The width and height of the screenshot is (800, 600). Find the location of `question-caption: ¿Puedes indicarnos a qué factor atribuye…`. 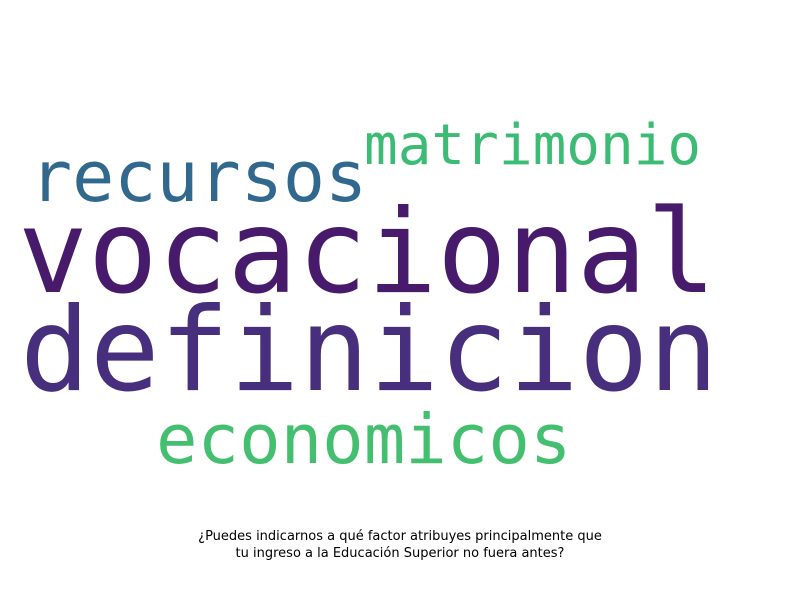

question-caption: ¿Puedes indicarnos a qué factor atribuye… is located at coordinates (400, 545).